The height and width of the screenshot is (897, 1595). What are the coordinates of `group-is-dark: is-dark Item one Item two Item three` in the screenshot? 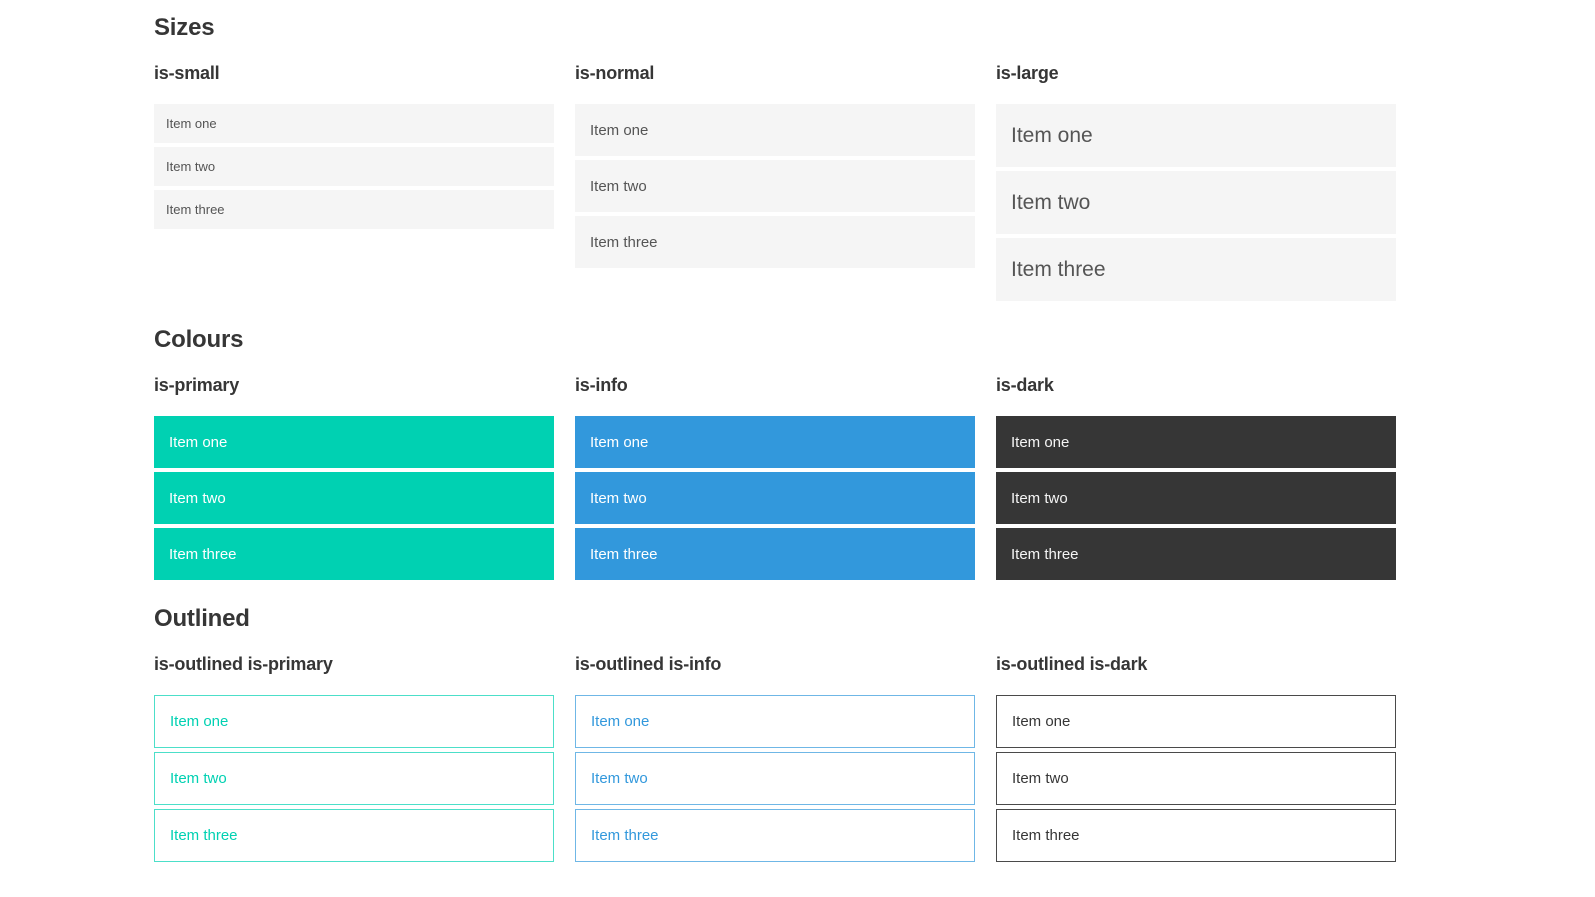 It's located at (1196, 469).